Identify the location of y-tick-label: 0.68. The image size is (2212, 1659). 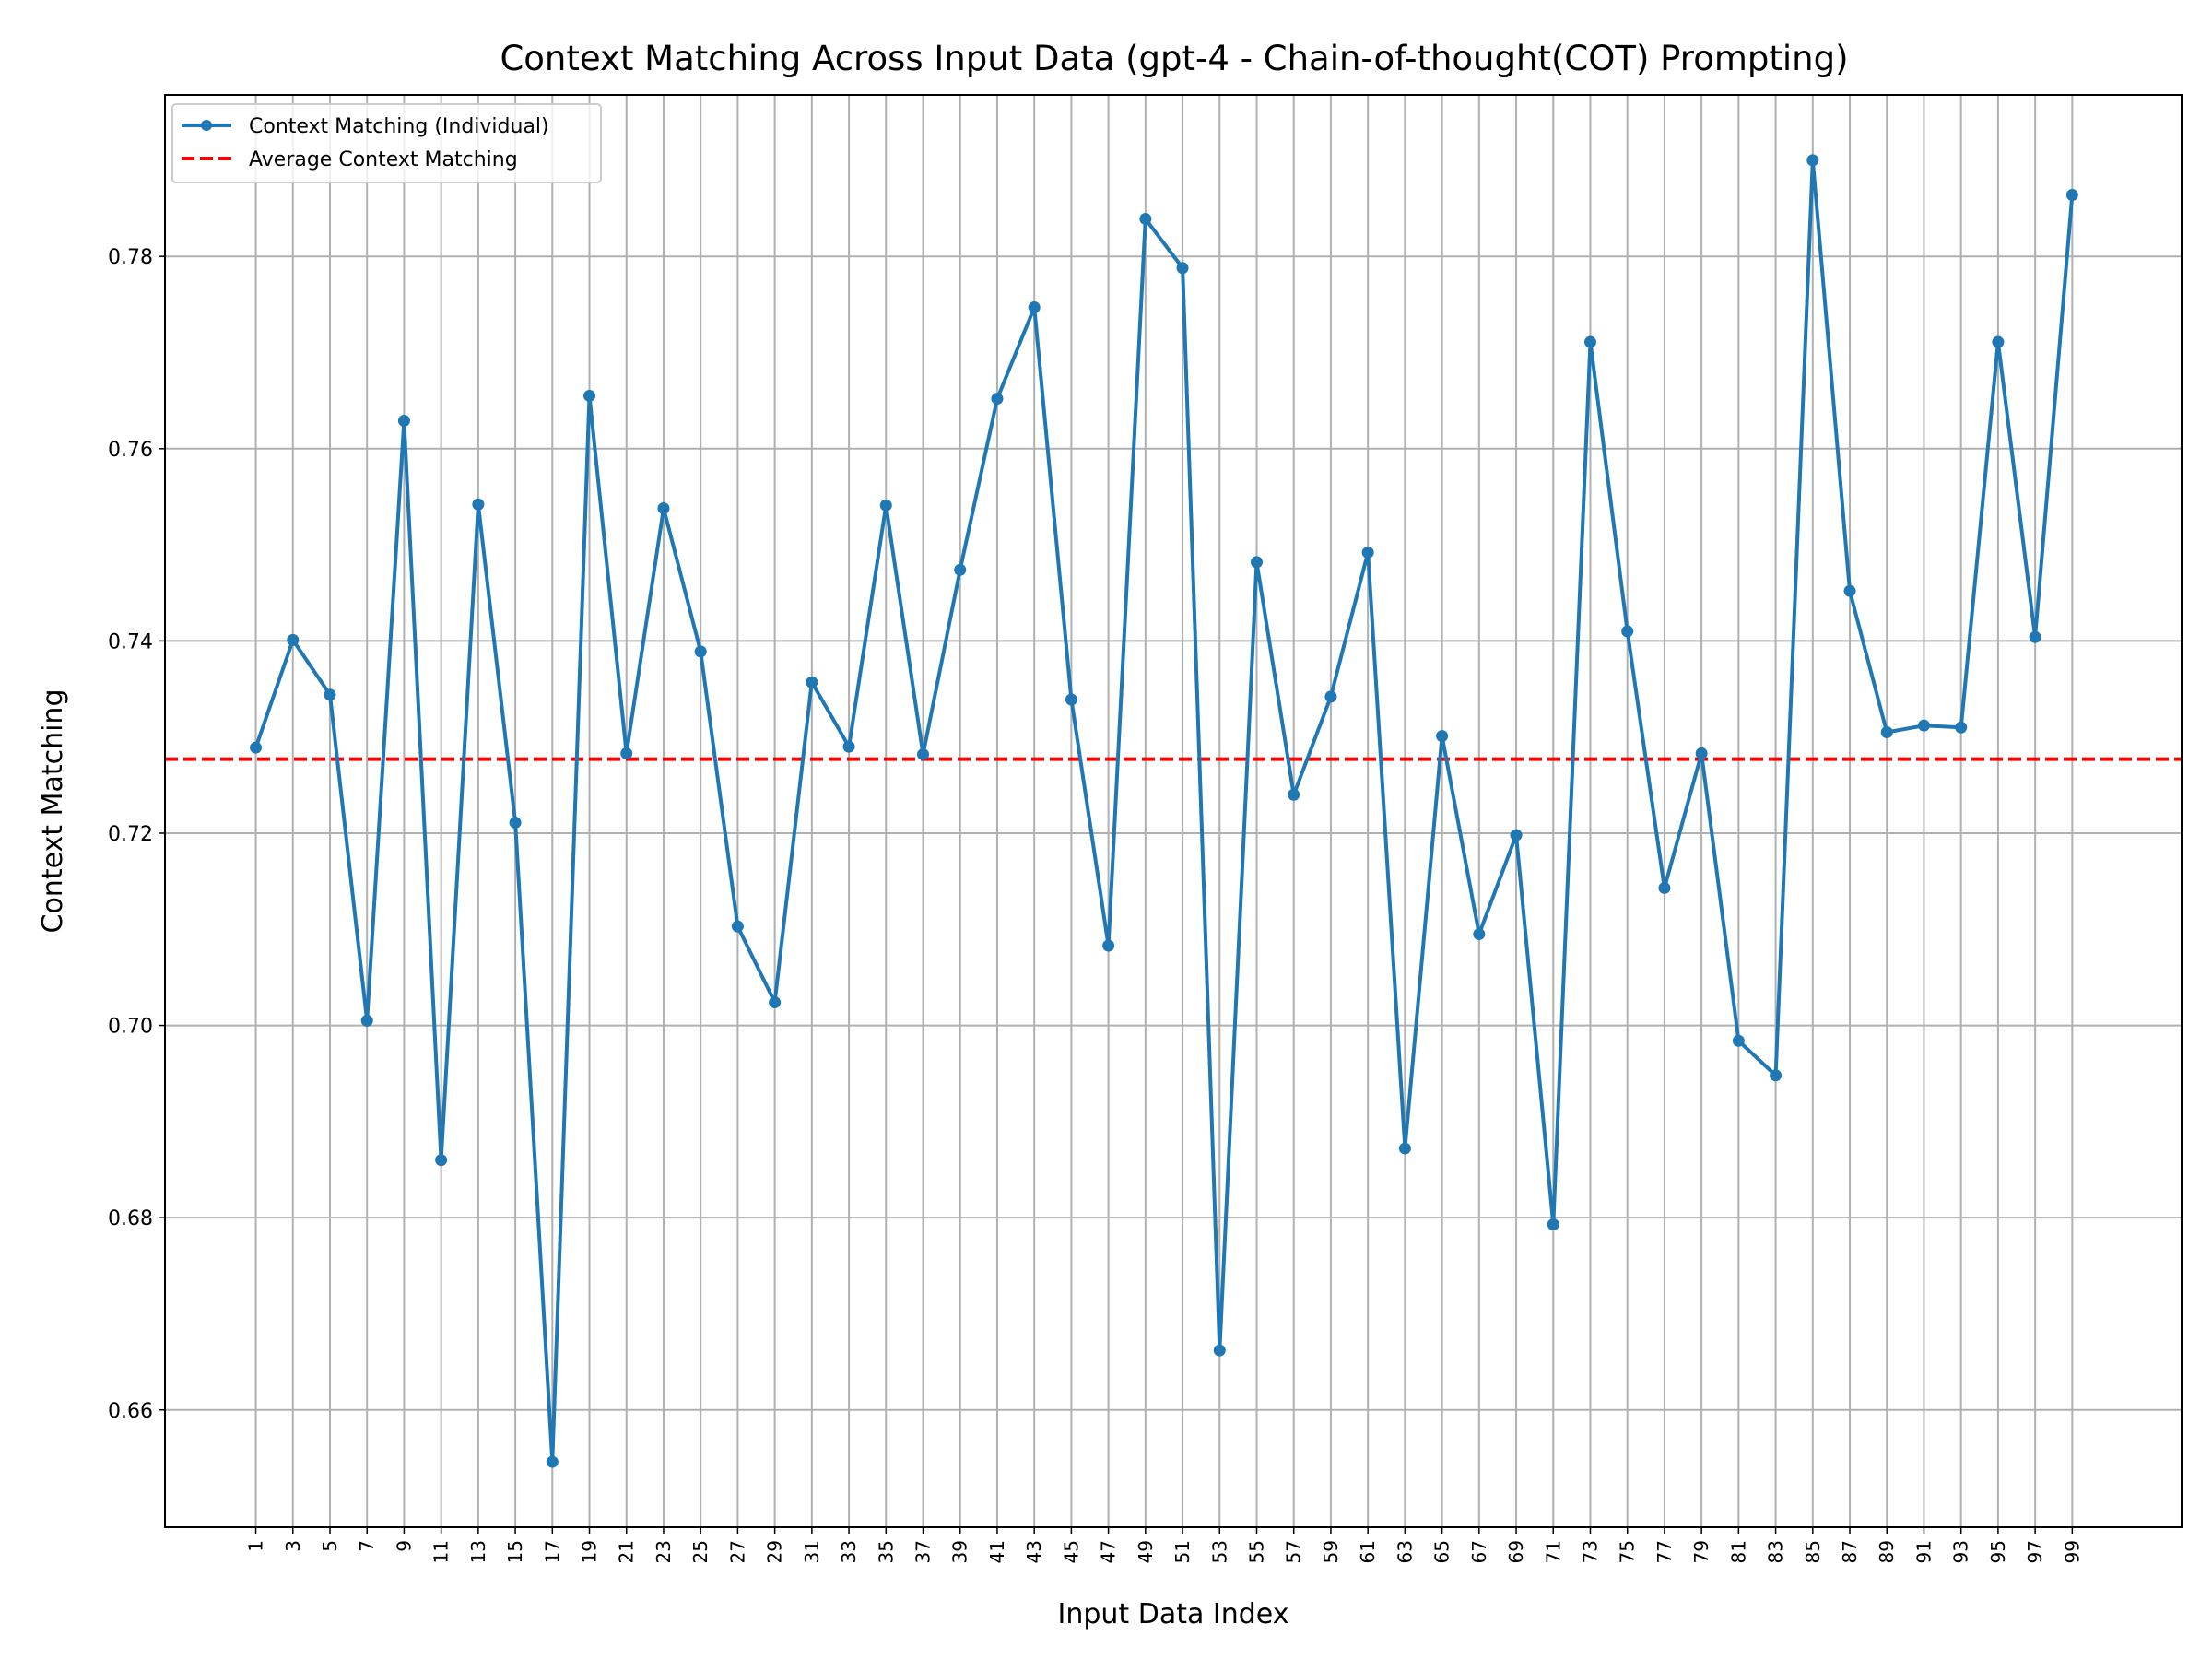
(130, 1218).